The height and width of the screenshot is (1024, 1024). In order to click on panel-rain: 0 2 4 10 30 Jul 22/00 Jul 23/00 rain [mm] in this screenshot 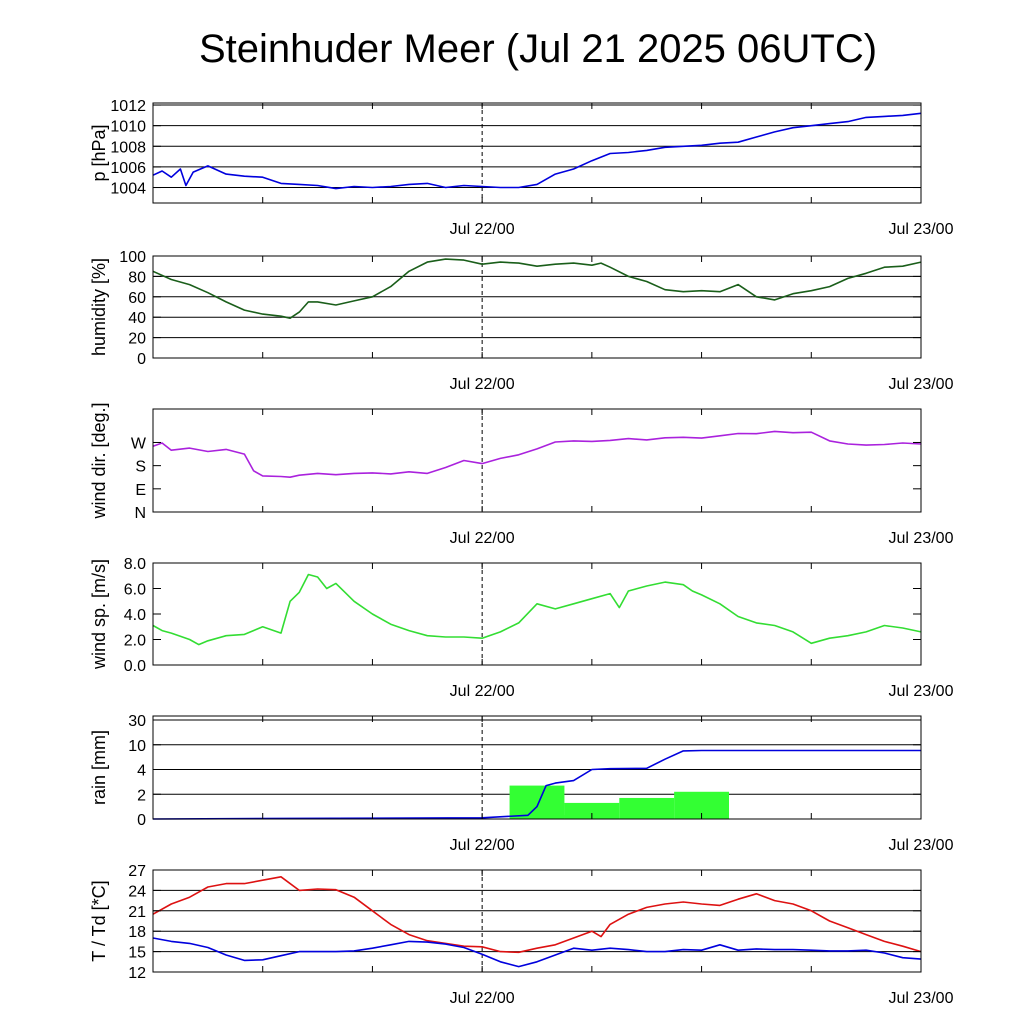, I will do `click(521, 783)`.